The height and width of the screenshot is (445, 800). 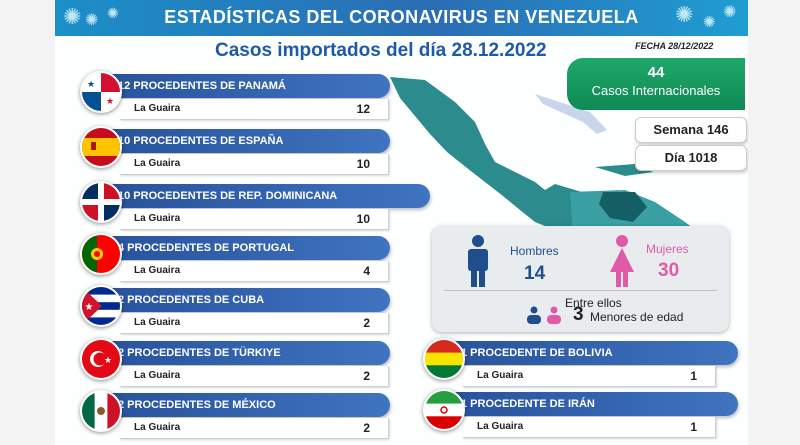 What do you see at coordinates (585, 353) in the screenshot?
I see `origin-title: 1 PROCEDENTE DE BOLIVIA` at bounding box center [585, 353].